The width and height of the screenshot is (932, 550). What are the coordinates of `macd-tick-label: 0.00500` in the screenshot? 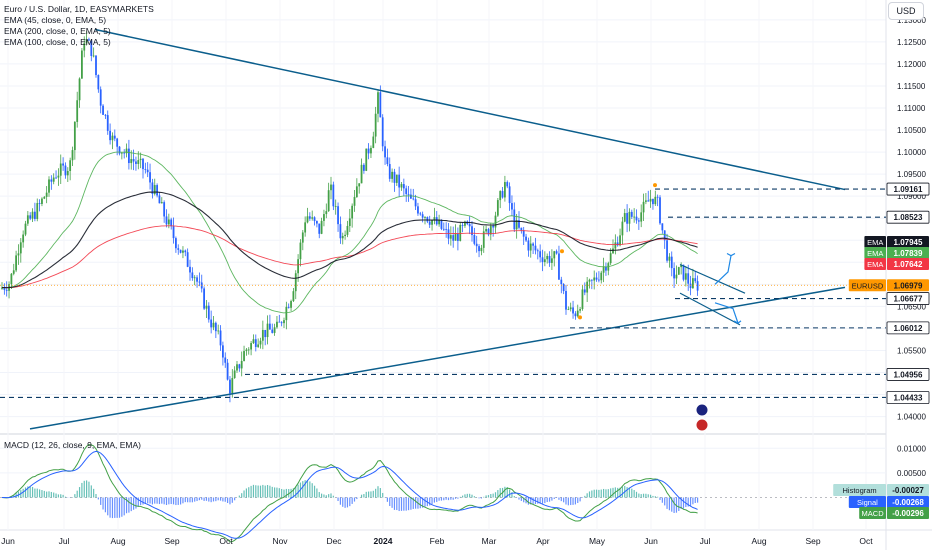 It's located at (911, 473).